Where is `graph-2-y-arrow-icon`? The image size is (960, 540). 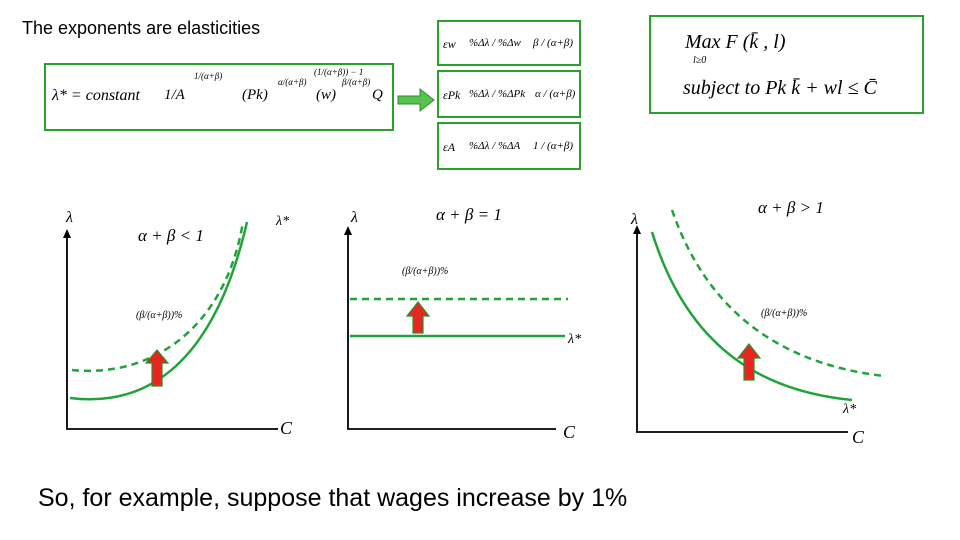
graph-2-y-arrow-icon is located at coordinates (348, 230).